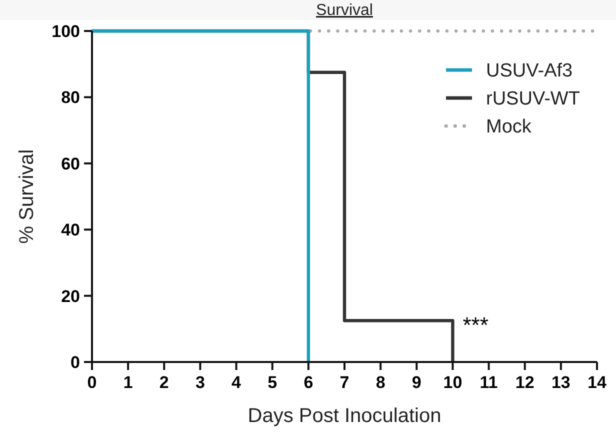  I want to click on legend-label: Mock, so click(509, 127).